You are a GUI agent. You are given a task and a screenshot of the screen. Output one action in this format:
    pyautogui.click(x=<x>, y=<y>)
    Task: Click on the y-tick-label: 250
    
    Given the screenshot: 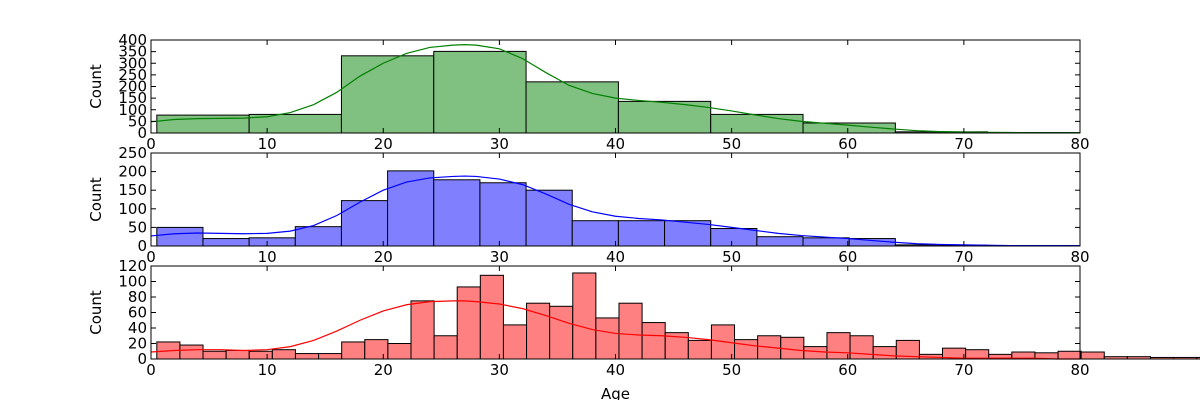 What is the action you would take?
    pyautogui.click(x=132, y=153)
    